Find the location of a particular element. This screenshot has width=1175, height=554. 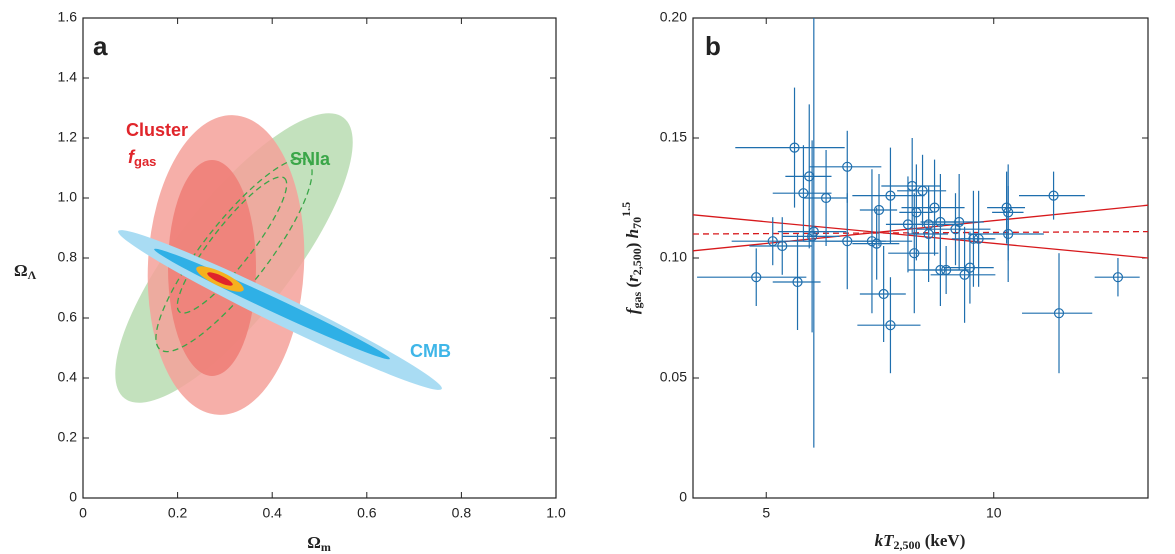

y-tick-label: 1.4 is located at coordinates (68, 77).